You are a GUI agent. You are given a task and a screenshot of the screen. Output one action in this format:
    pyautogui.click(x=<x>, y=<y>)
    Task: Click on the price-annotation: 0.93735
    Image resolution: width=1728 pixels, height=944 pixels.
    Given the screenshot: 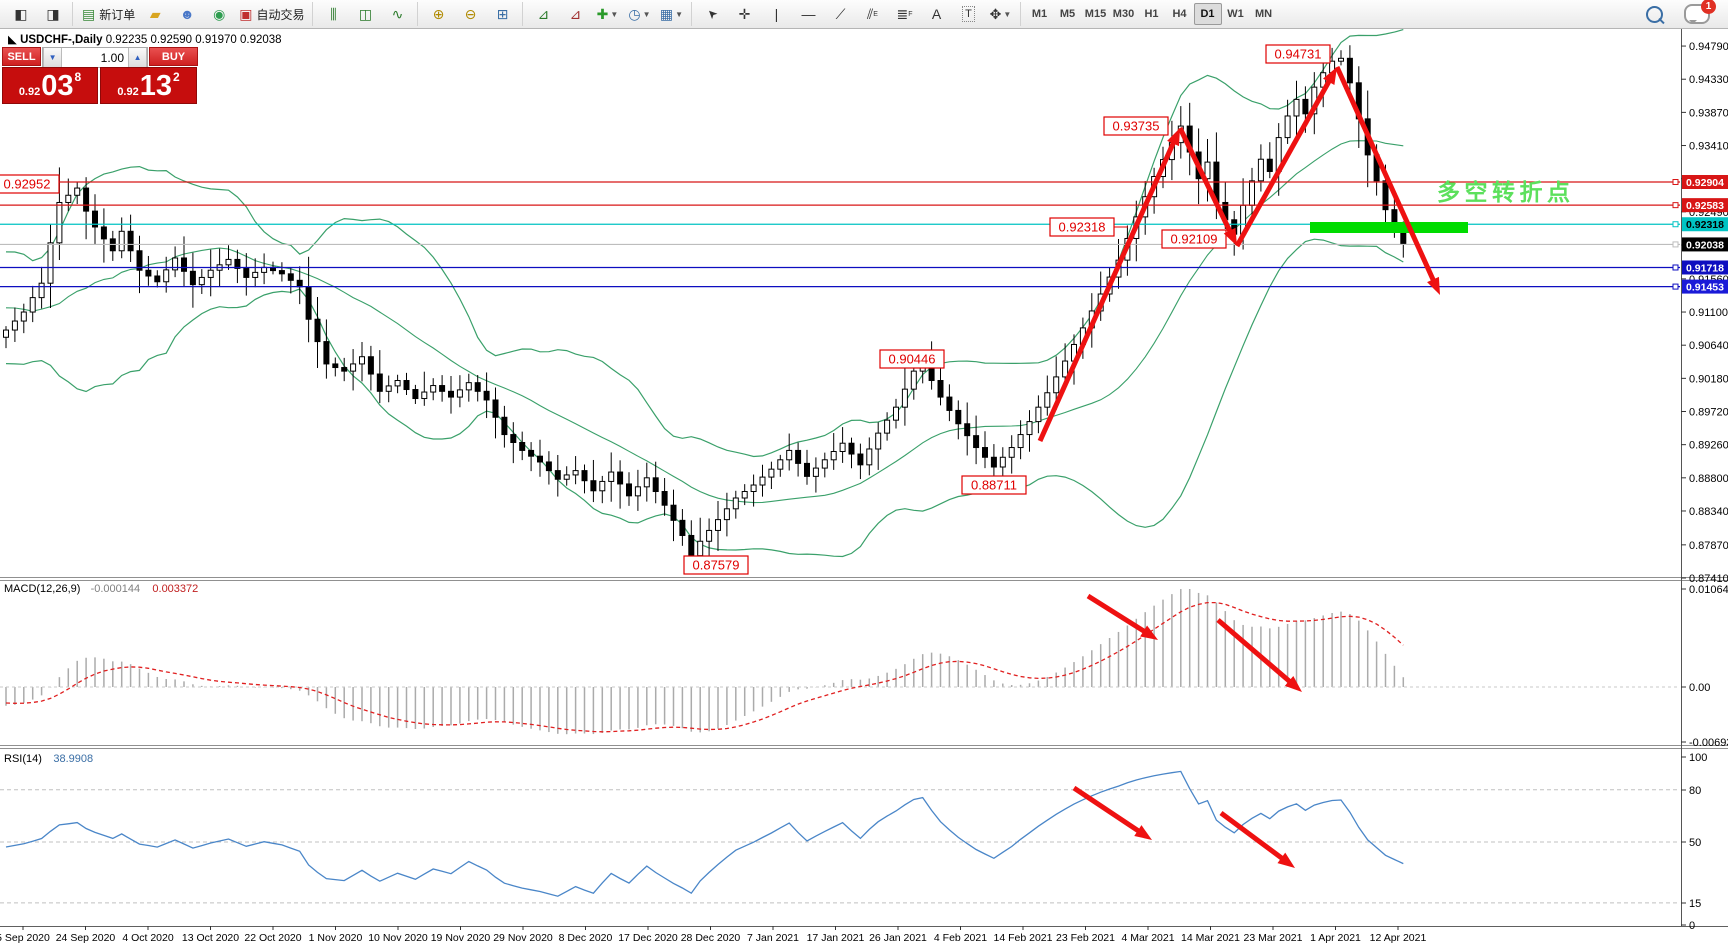 What is the action you would take?
    pyautogui.click(x=1136, y=126)
    